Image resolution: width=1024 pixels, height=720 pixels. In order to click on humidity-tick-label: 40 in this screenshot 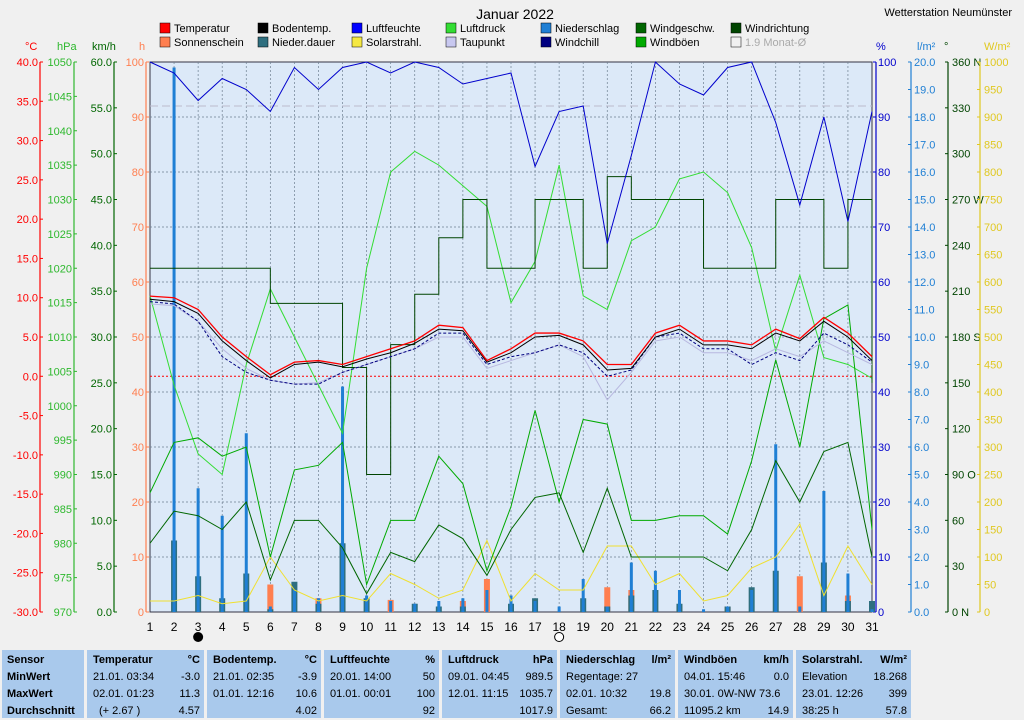, I will do `click(884, 393)`.